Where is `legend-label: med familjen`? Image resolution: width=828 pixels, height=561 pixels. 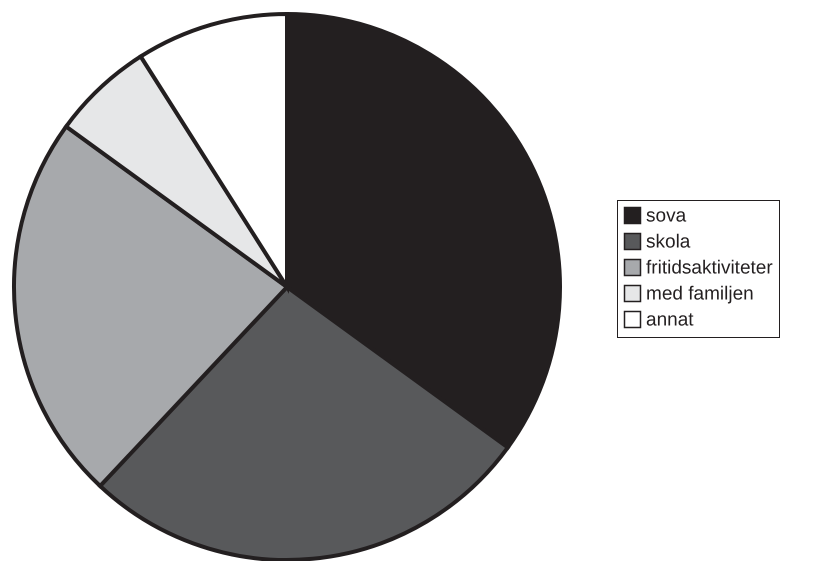
legend-label: med familjen is located at coordinates (700, 294).